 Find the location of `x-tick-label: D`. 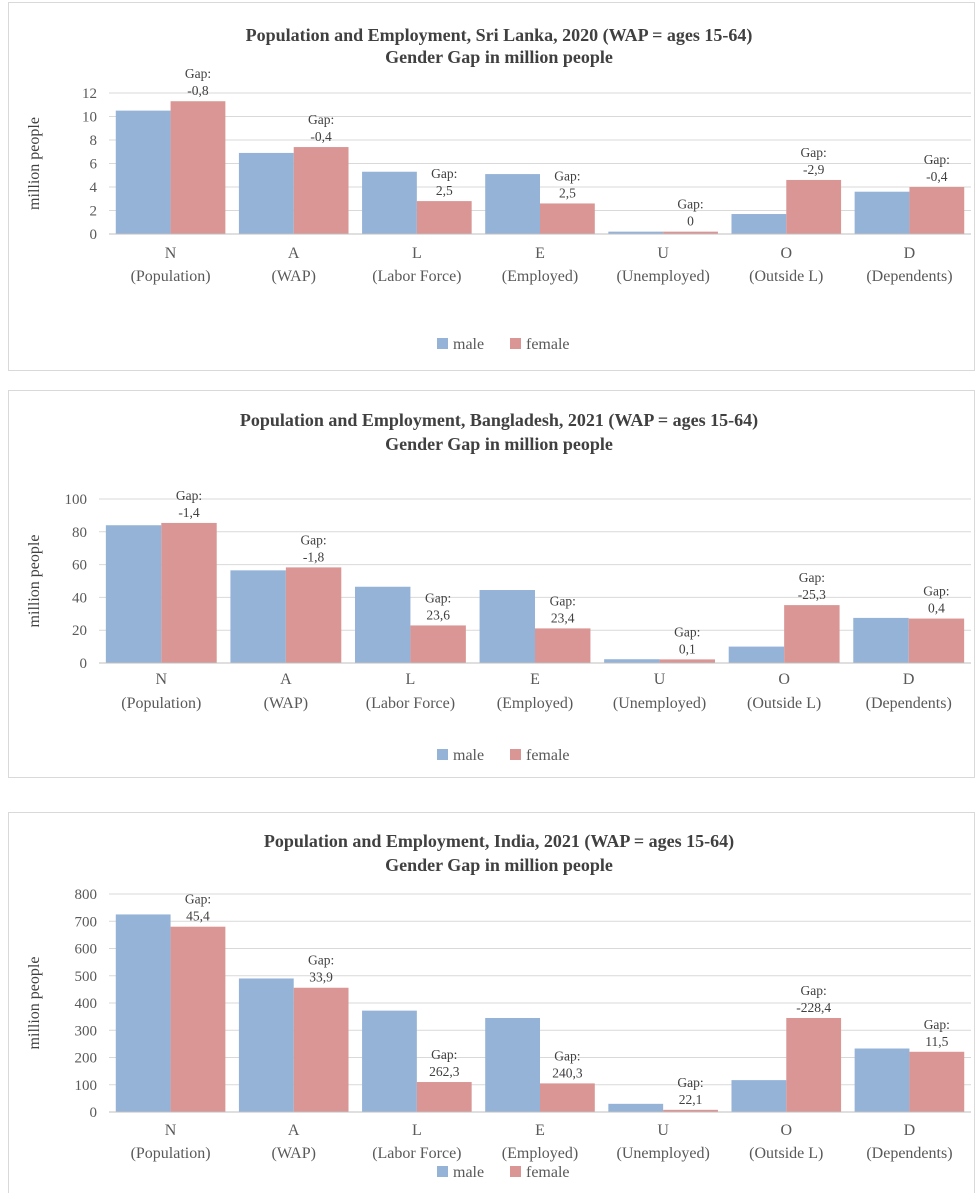

x-tick-label: D is located at coordinates (910, 253).